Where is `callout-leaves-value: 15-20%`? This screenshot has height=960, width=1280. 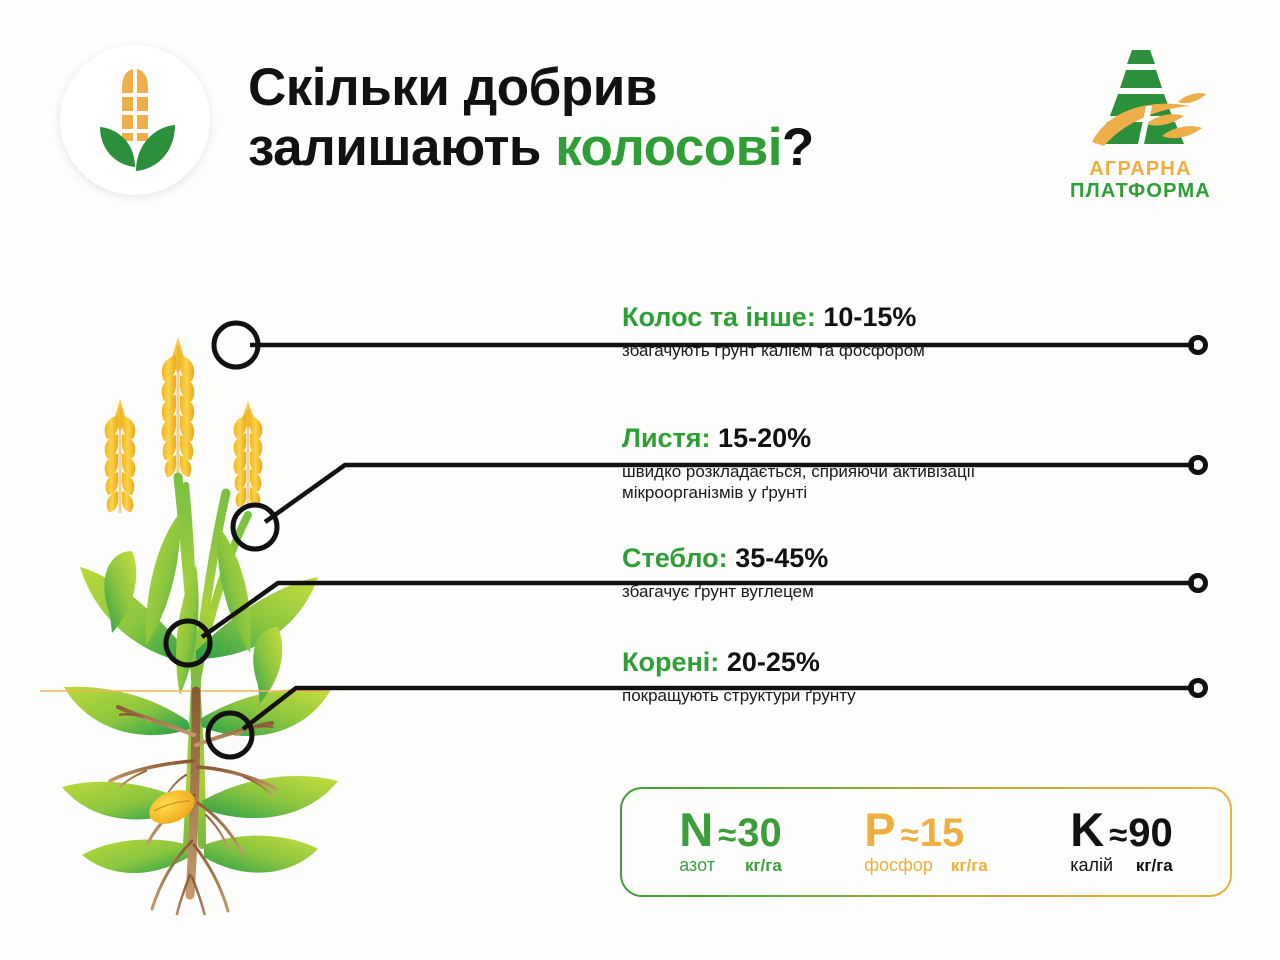 callout-leaves-value: 15-20% is located at coordinates (765, 438).